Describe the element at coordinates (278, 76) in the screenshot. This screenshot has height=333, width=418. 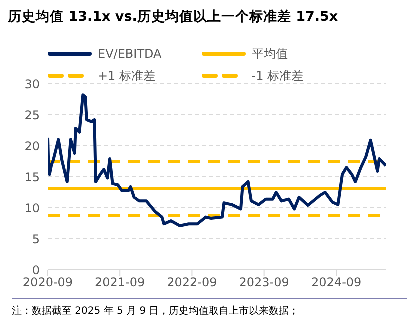
I see `legend-label: -1 标准差` at that location.